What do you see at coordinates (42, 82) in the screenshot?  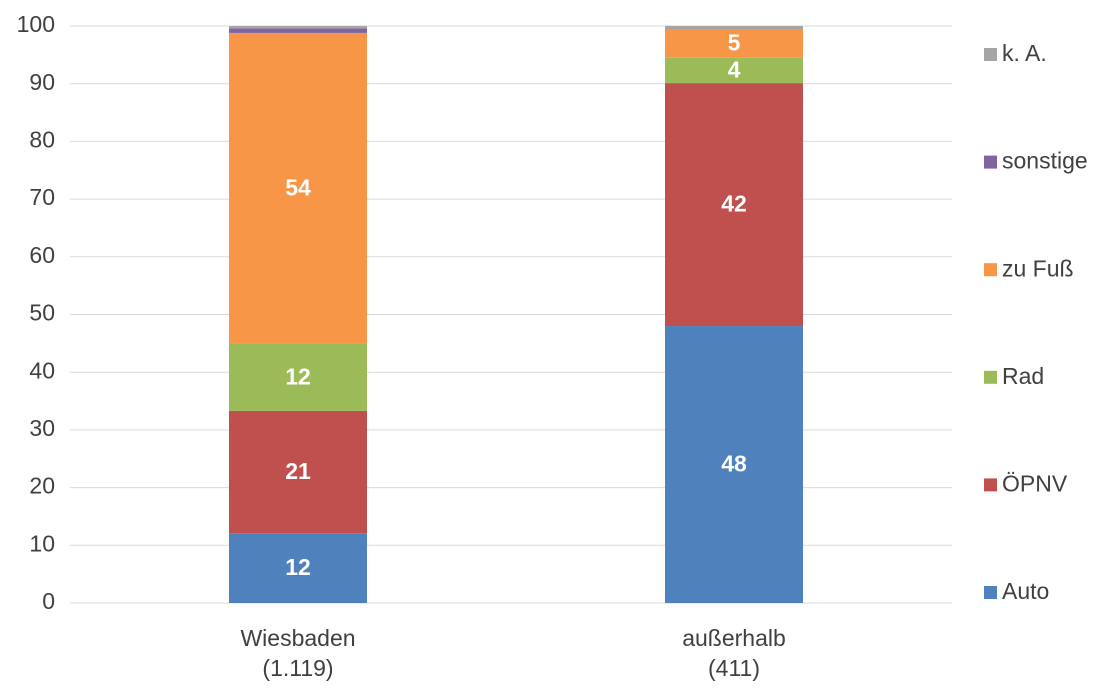 I see `y-tick-label: 90` at bounding box center [42, 82].